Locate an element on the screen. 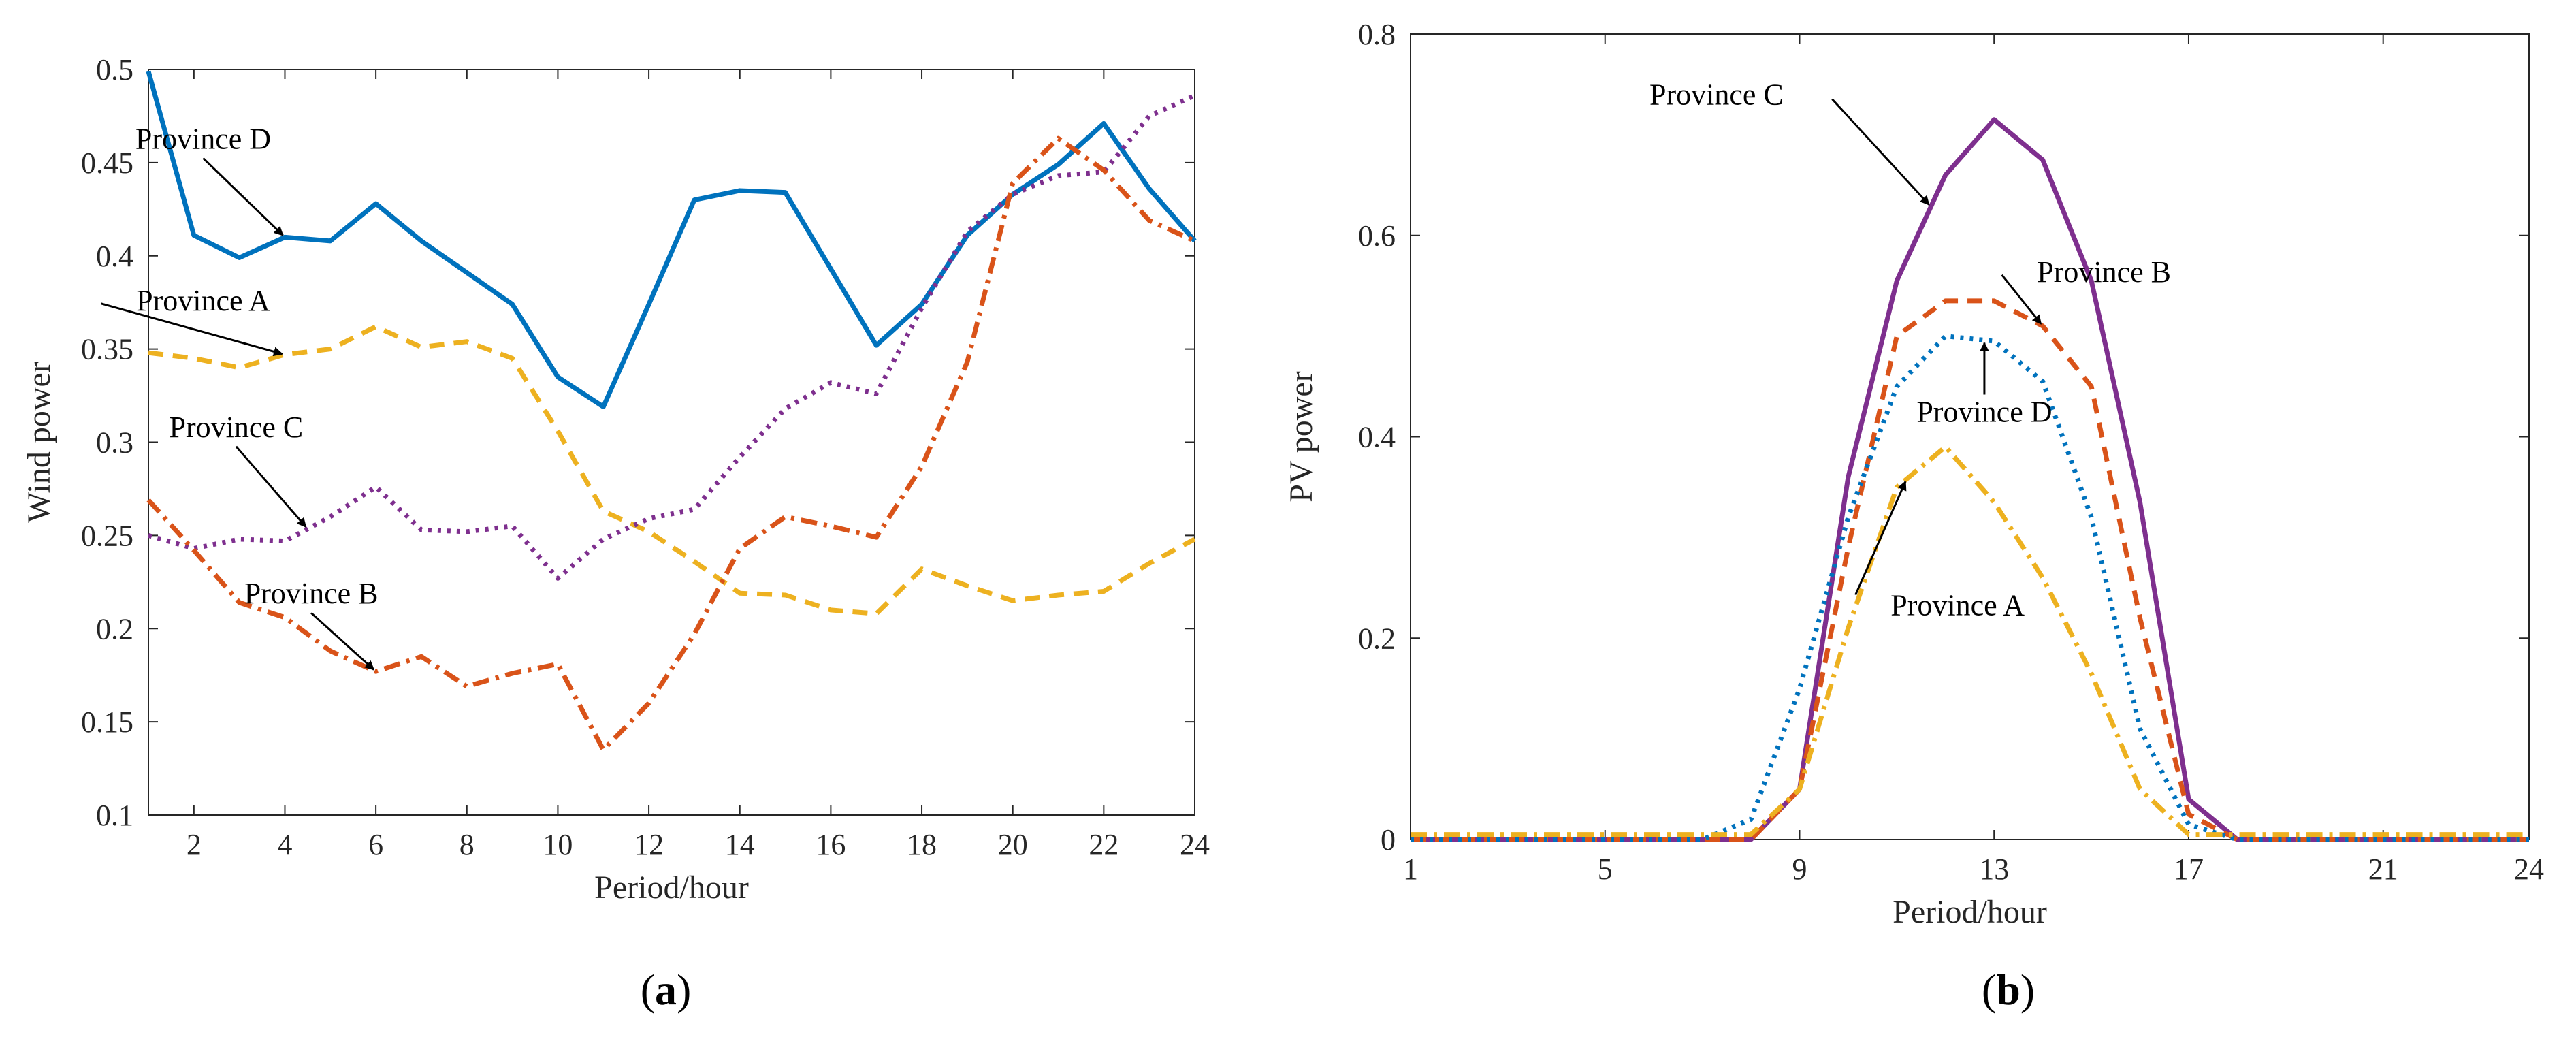 This screenshot has width=2576, height=1039. x-tick-label: 4 is located at coordinates (284, 844).